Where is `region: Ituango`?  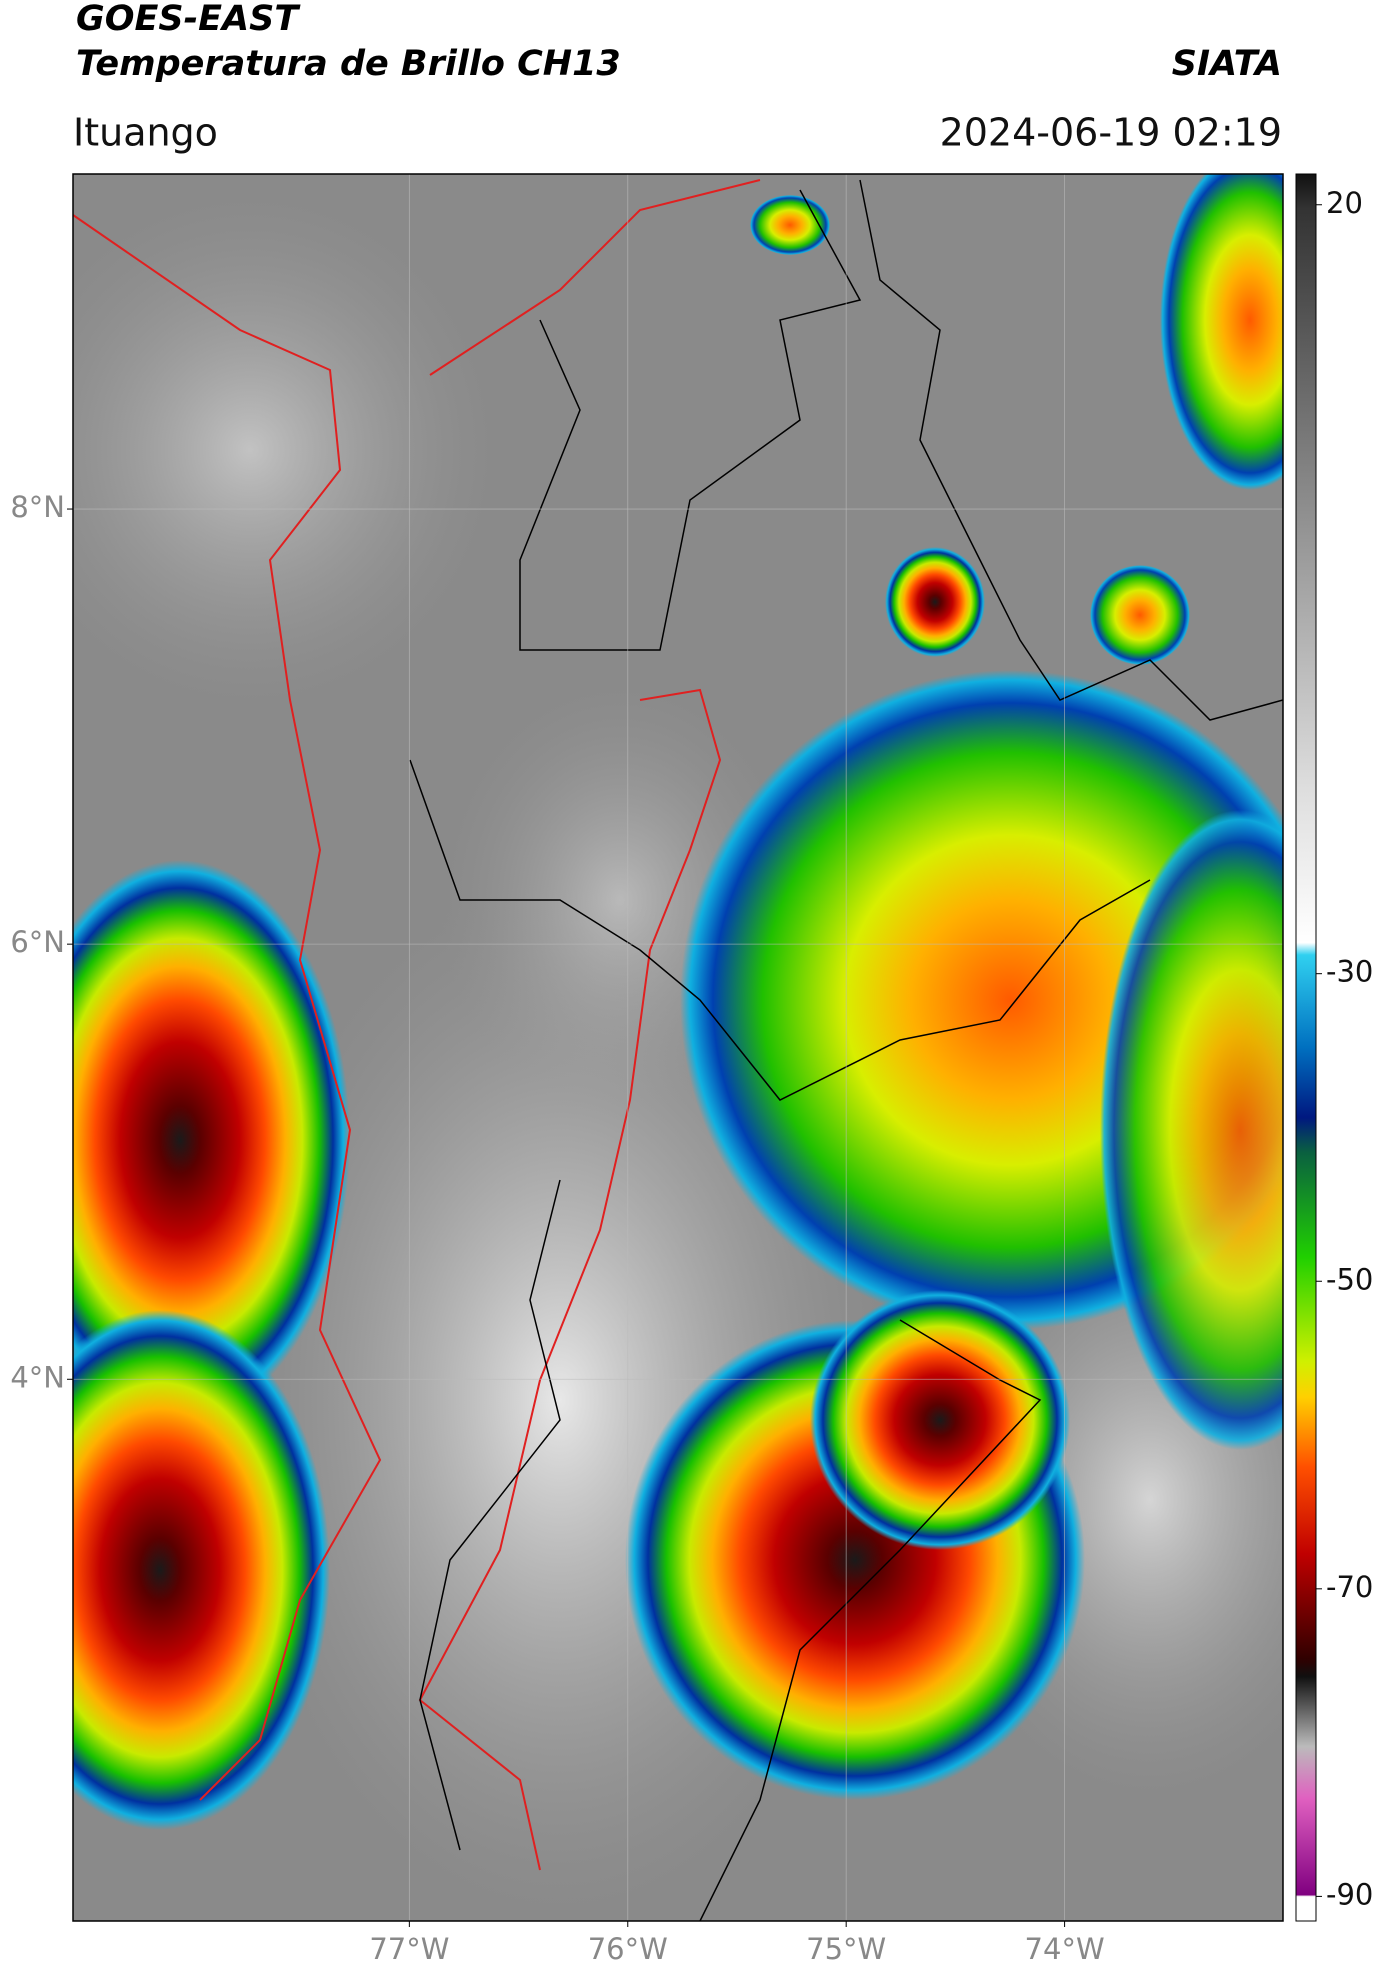
region: Ituango is located at coordinates (145, 133).